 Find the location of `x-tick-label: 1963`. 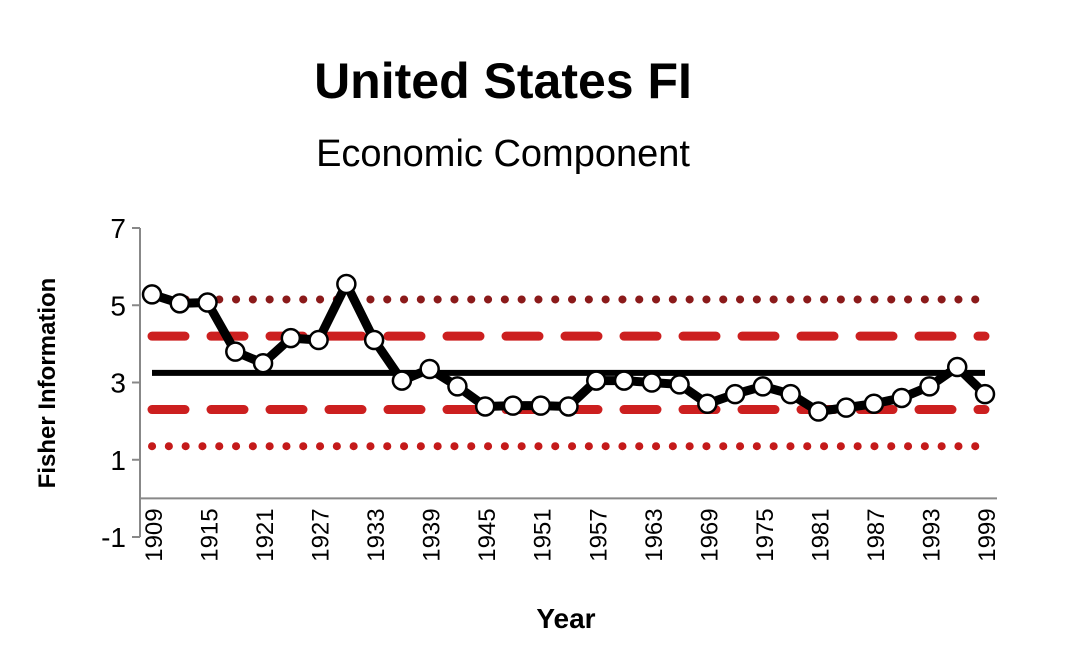

x-tick-label: 1963 is located at coordinates (654, 534).